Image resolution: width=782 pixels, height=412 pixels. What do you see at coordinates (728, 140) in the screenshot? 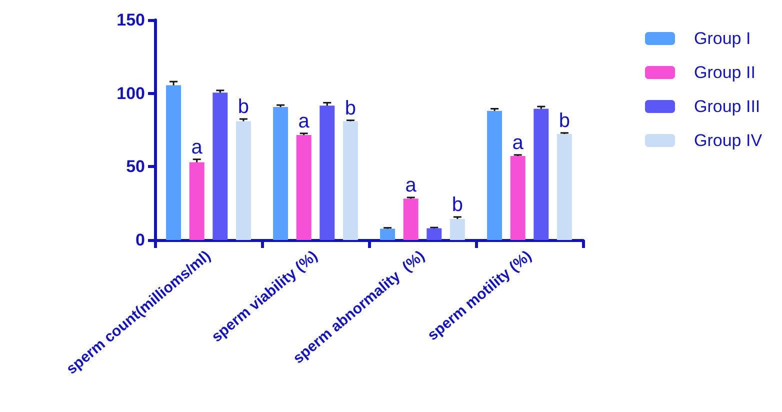
I see `legend-label: Group IV` at bounding box center [728, 140].